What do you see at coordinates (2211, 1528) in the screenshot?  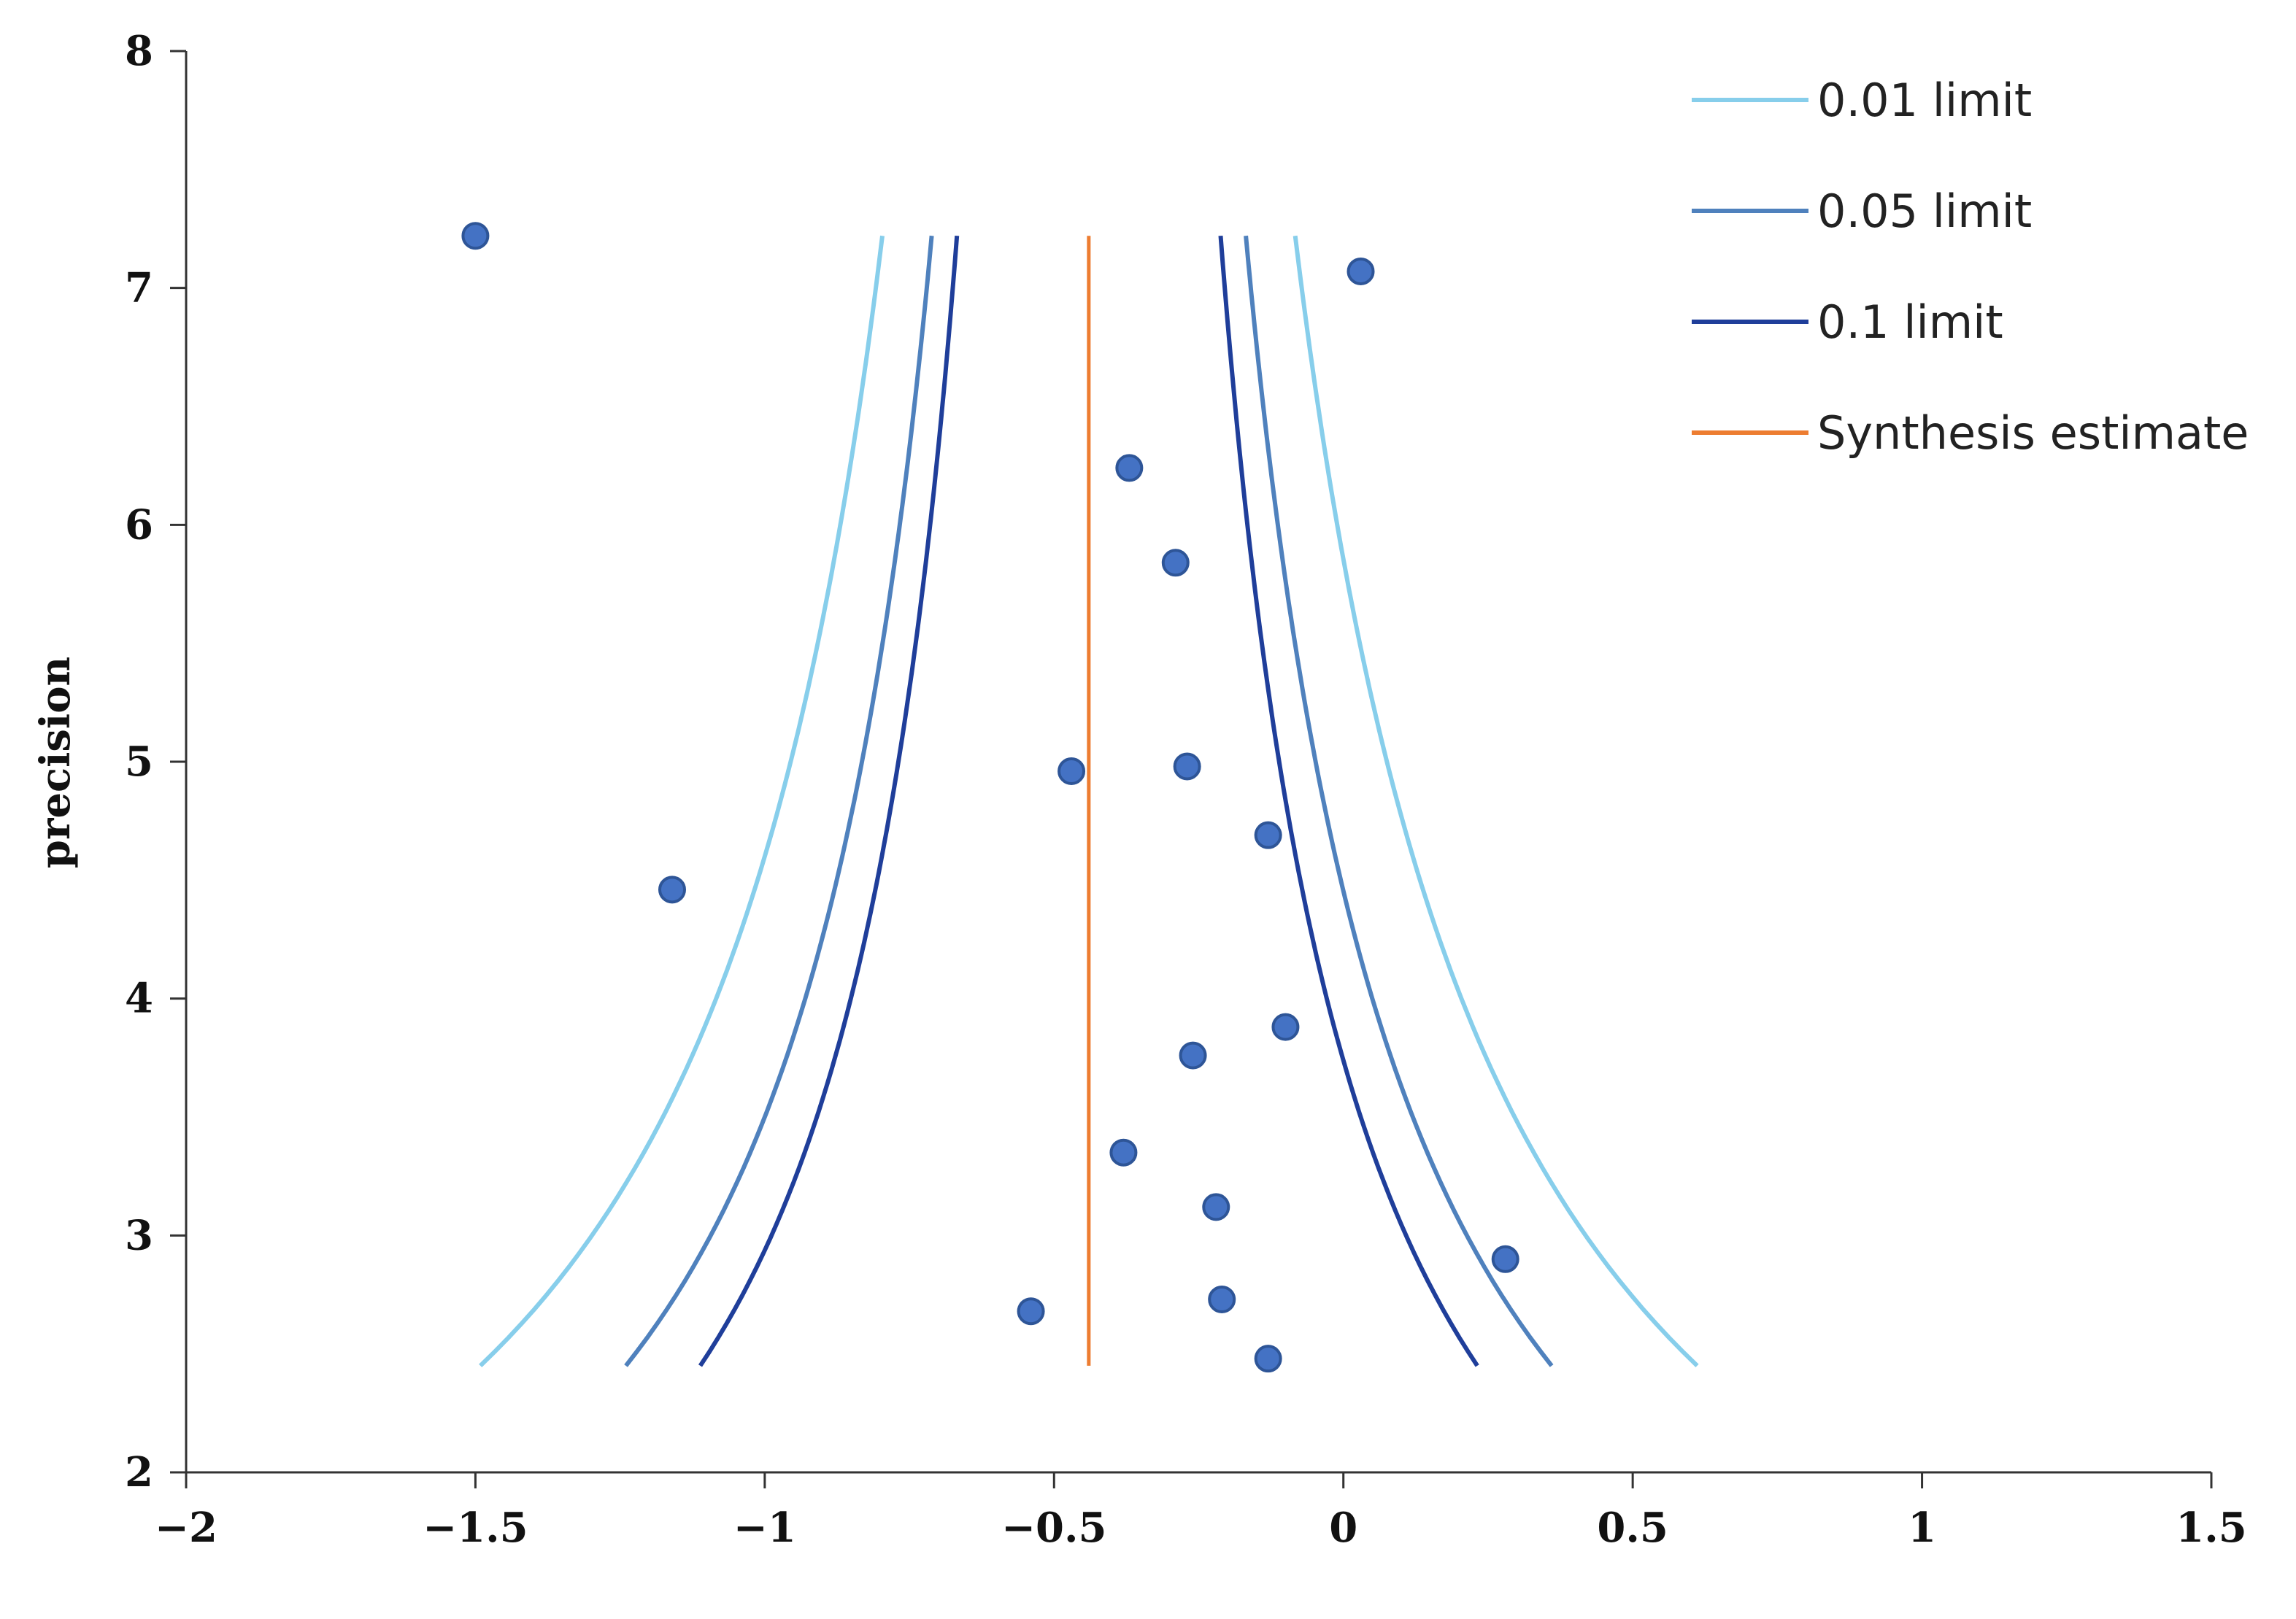 I see `x-tick-label: 1.5` at bounding box center [2211, 1528].